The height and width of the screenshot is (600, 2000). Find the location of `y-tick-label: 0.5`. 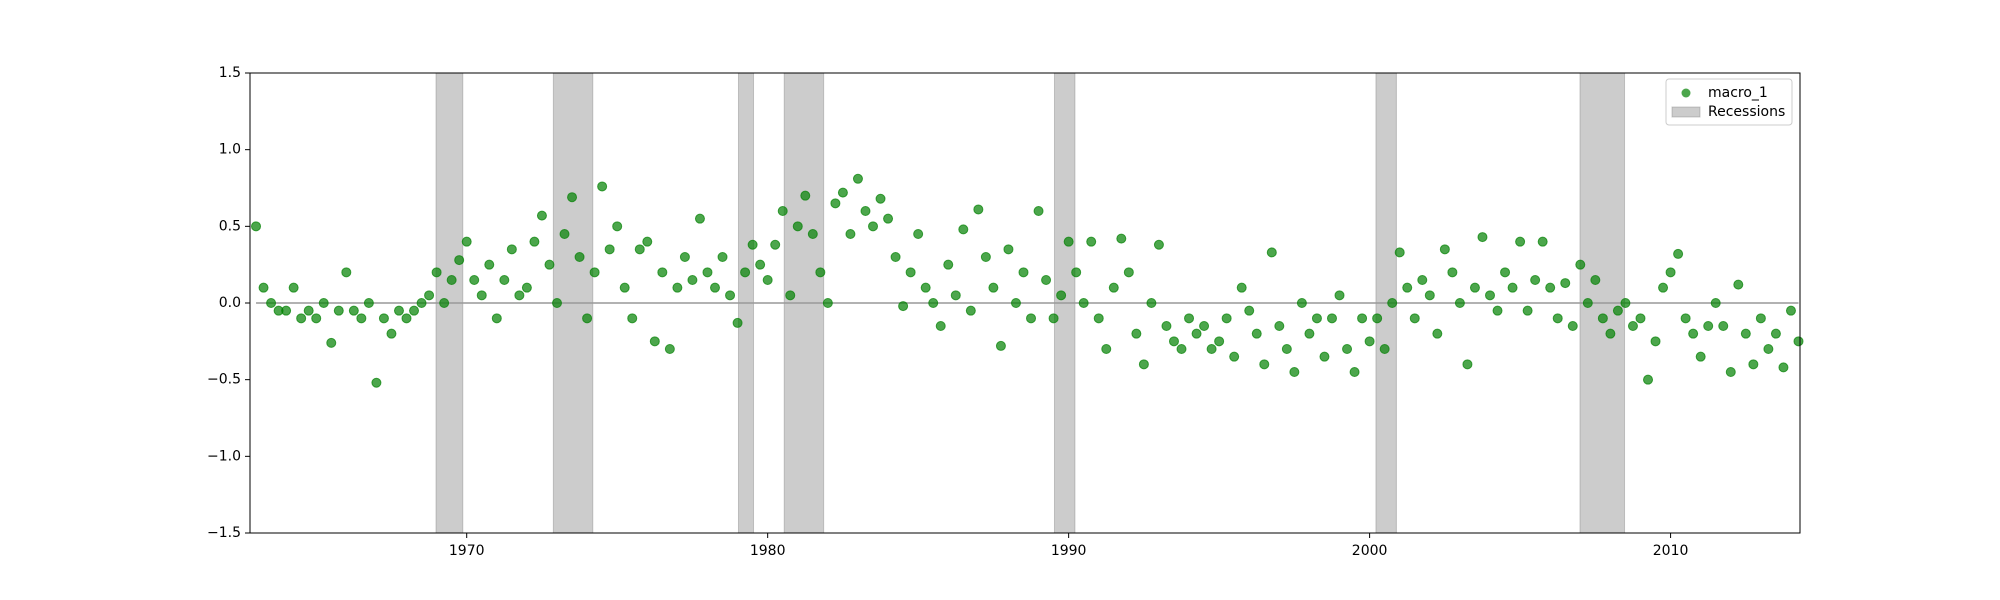

y-tick-label: 0.5 is located at coordinates (230, 226).